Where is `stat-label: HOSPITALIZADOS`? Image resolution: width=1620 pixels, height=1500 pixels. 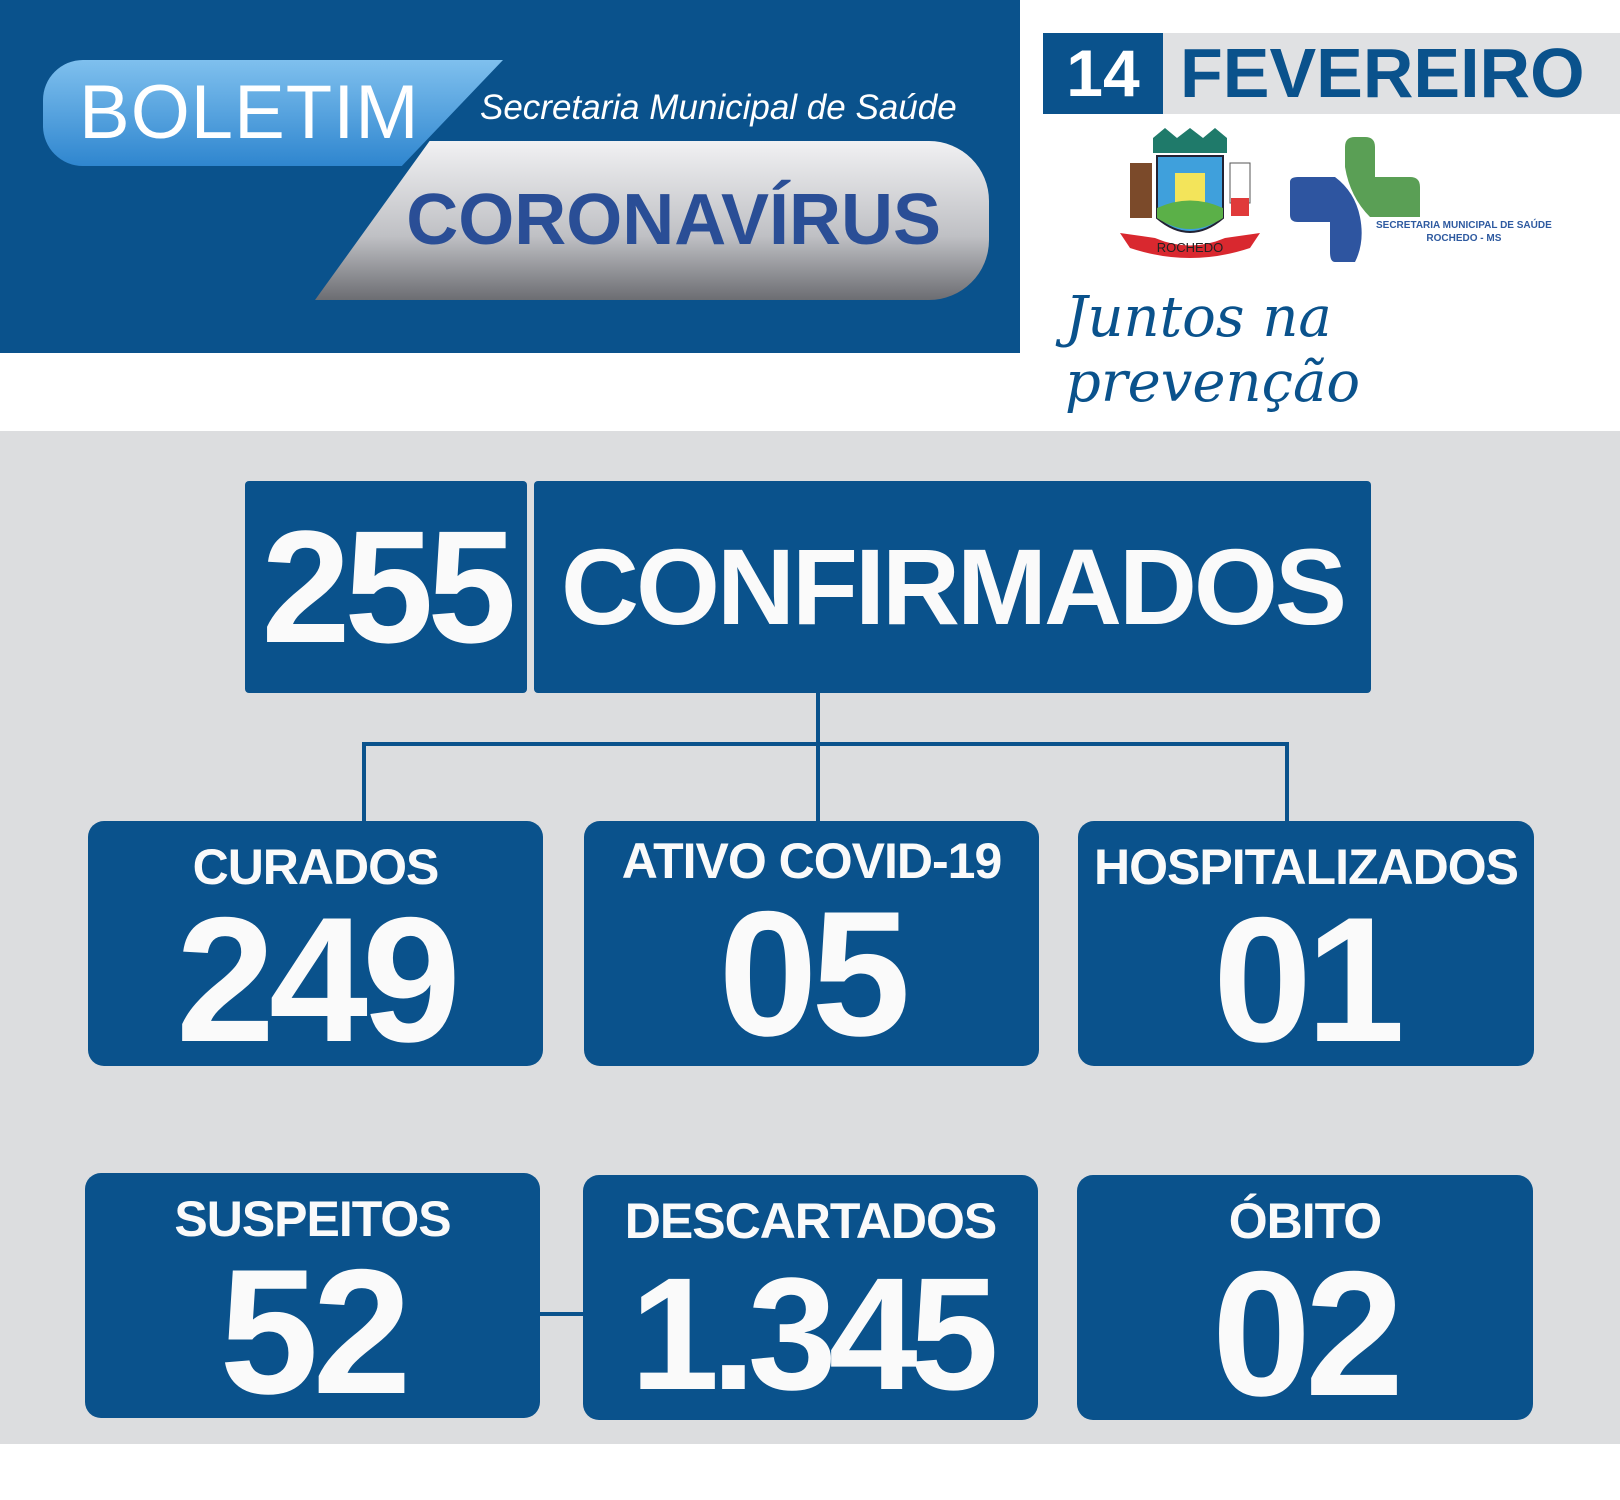 stat-label: HOSPITALIZADOS is located at coordinates (1306, 867).